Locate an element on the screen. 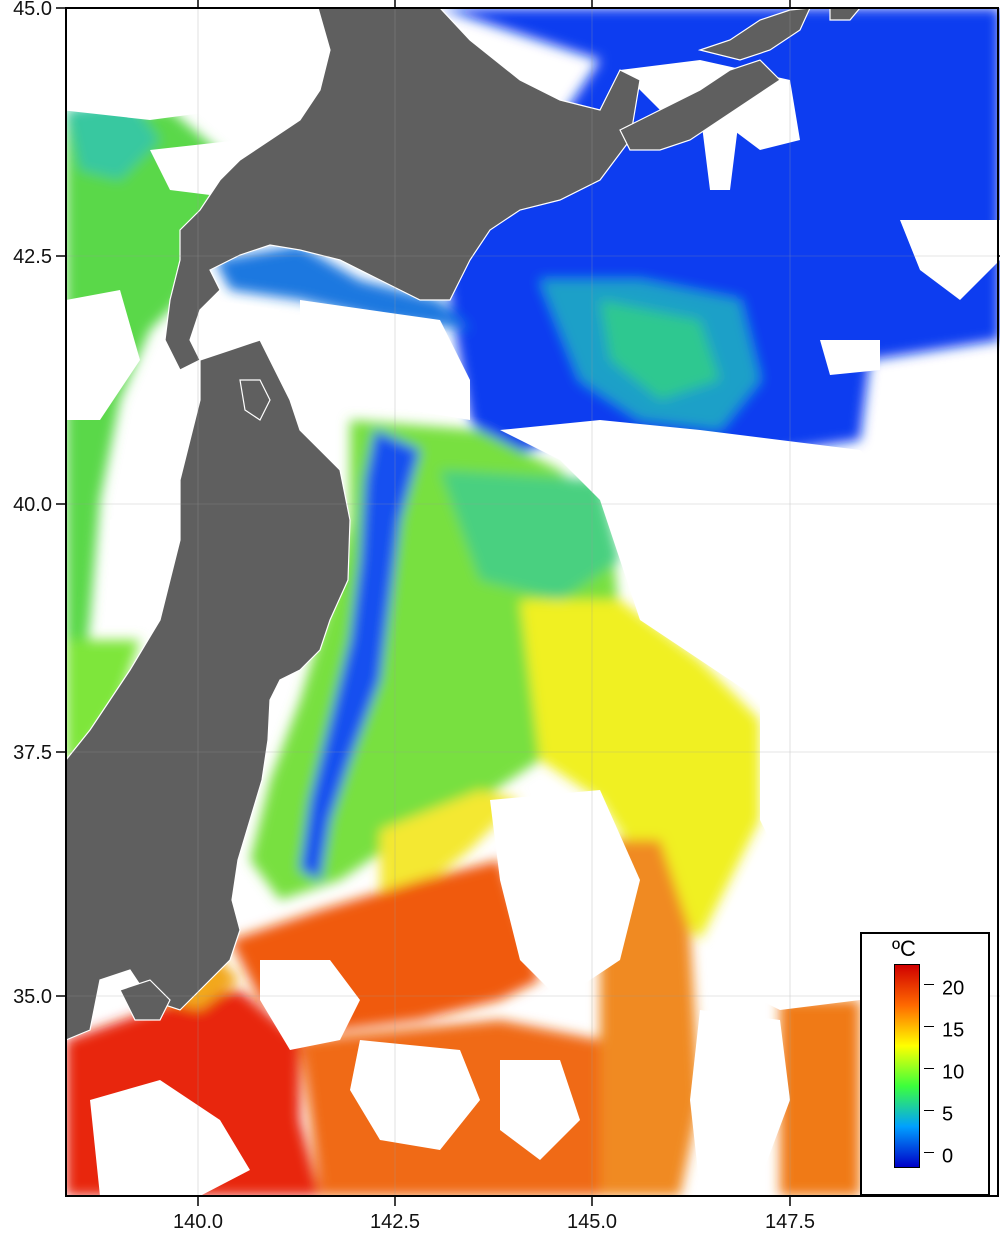 This screenshot has width=1000, height=1233. legend-unit-label: ºC is located at coordinates (904, 948).